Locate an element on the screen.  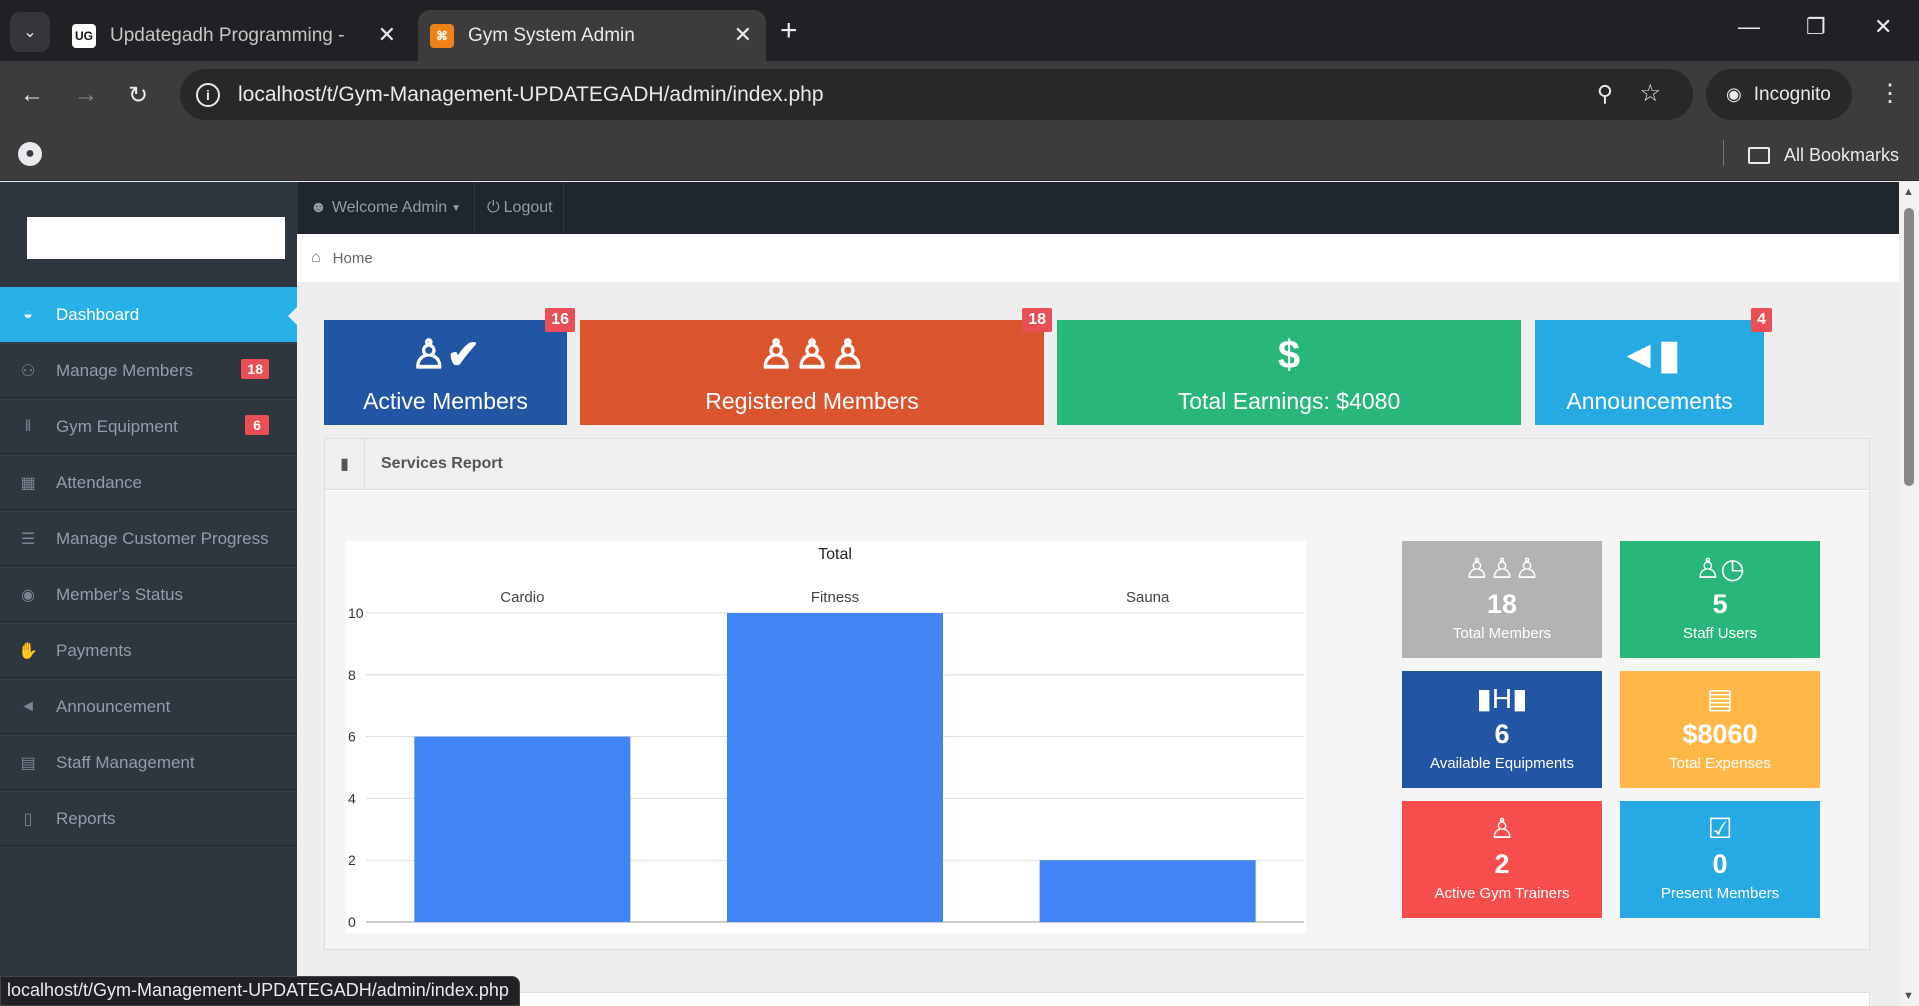
sidebar-item-gym-equipment: ‖ Gym Equipment 6 is located at coordinates (148, 426).